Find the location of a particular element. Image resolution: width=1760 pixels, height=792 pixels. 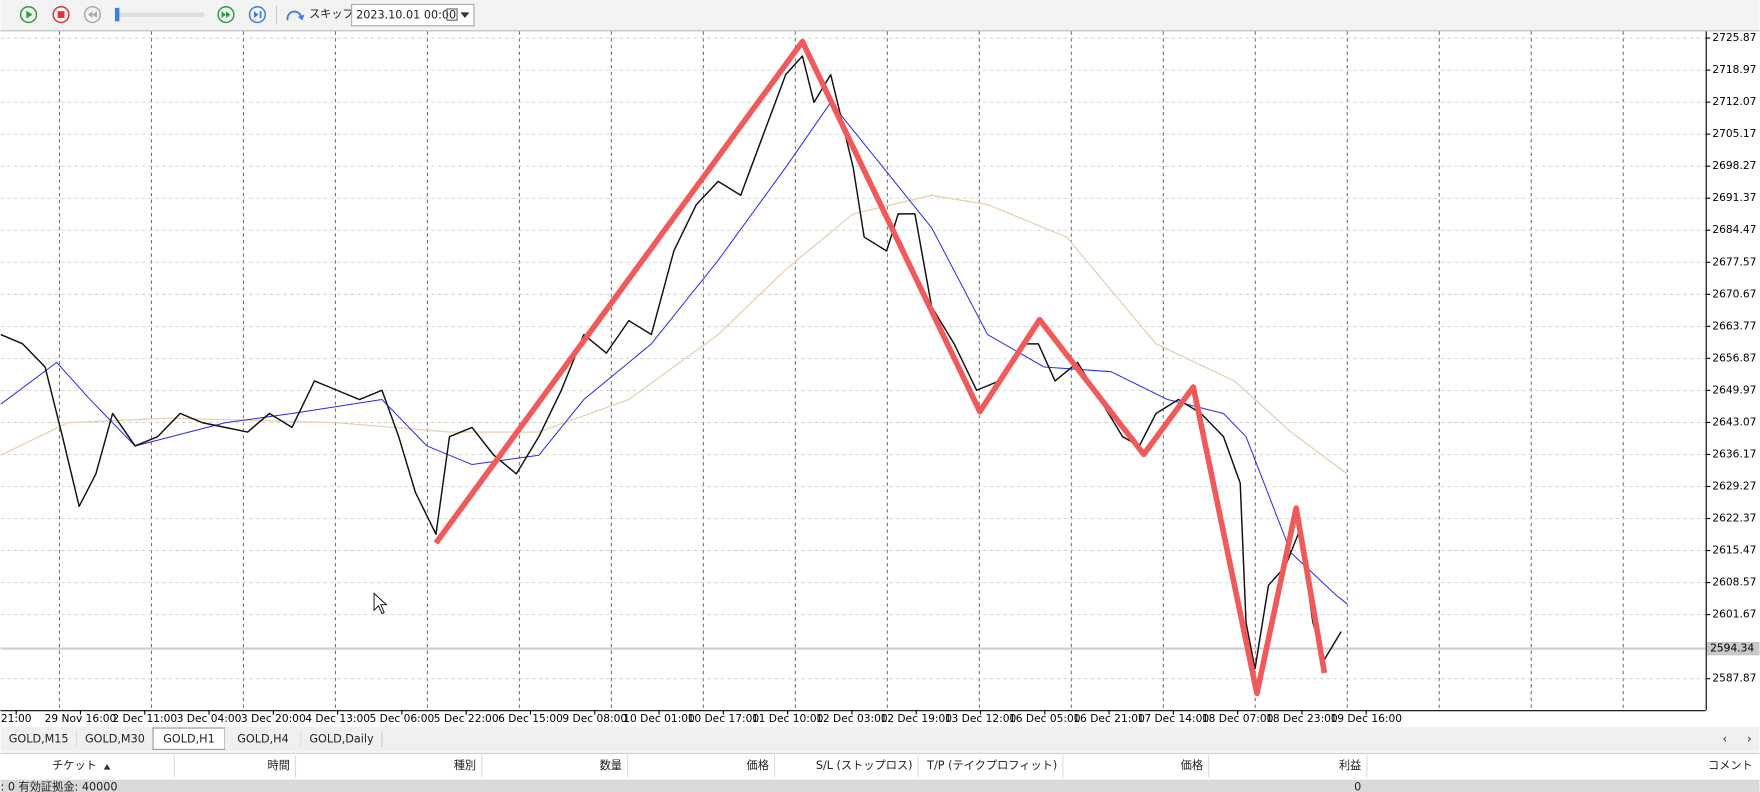

current-price-label: 2594.34 is located at coordinates (1732, 648).